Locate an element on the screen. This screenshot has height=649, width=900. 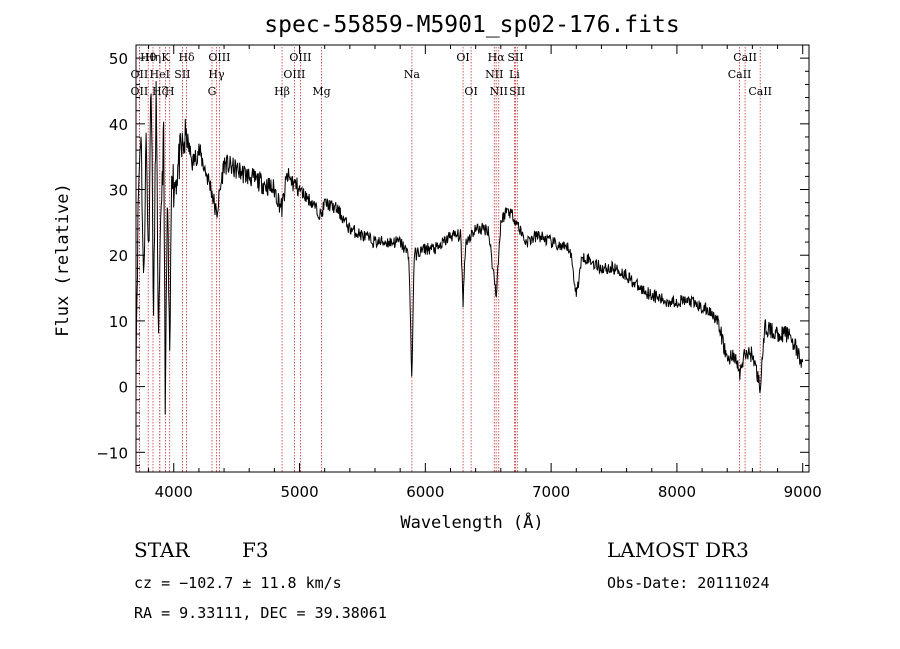
y-tick-label: 20 is located at coordinates (118, 256).